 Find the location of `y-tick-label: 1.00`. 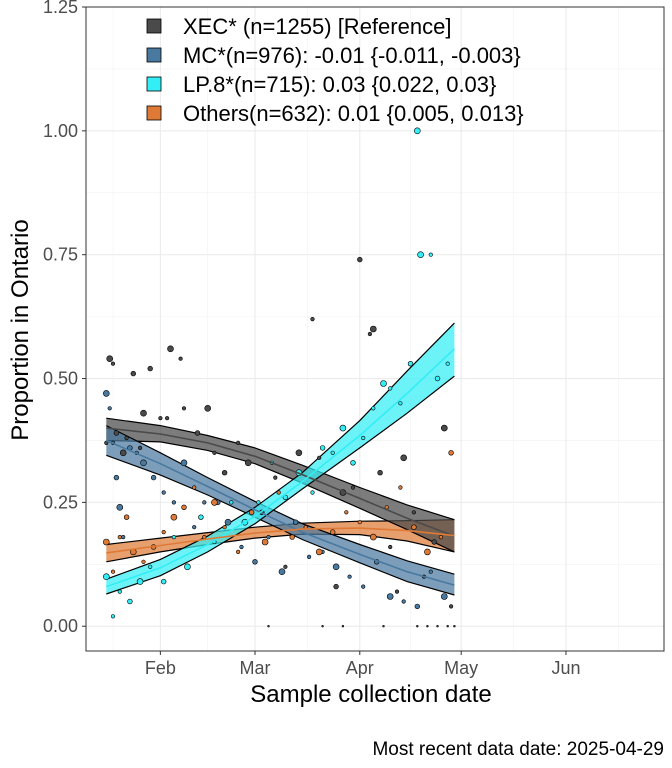

y-tick-label: 1.00 is located at coordinates (60, 131).